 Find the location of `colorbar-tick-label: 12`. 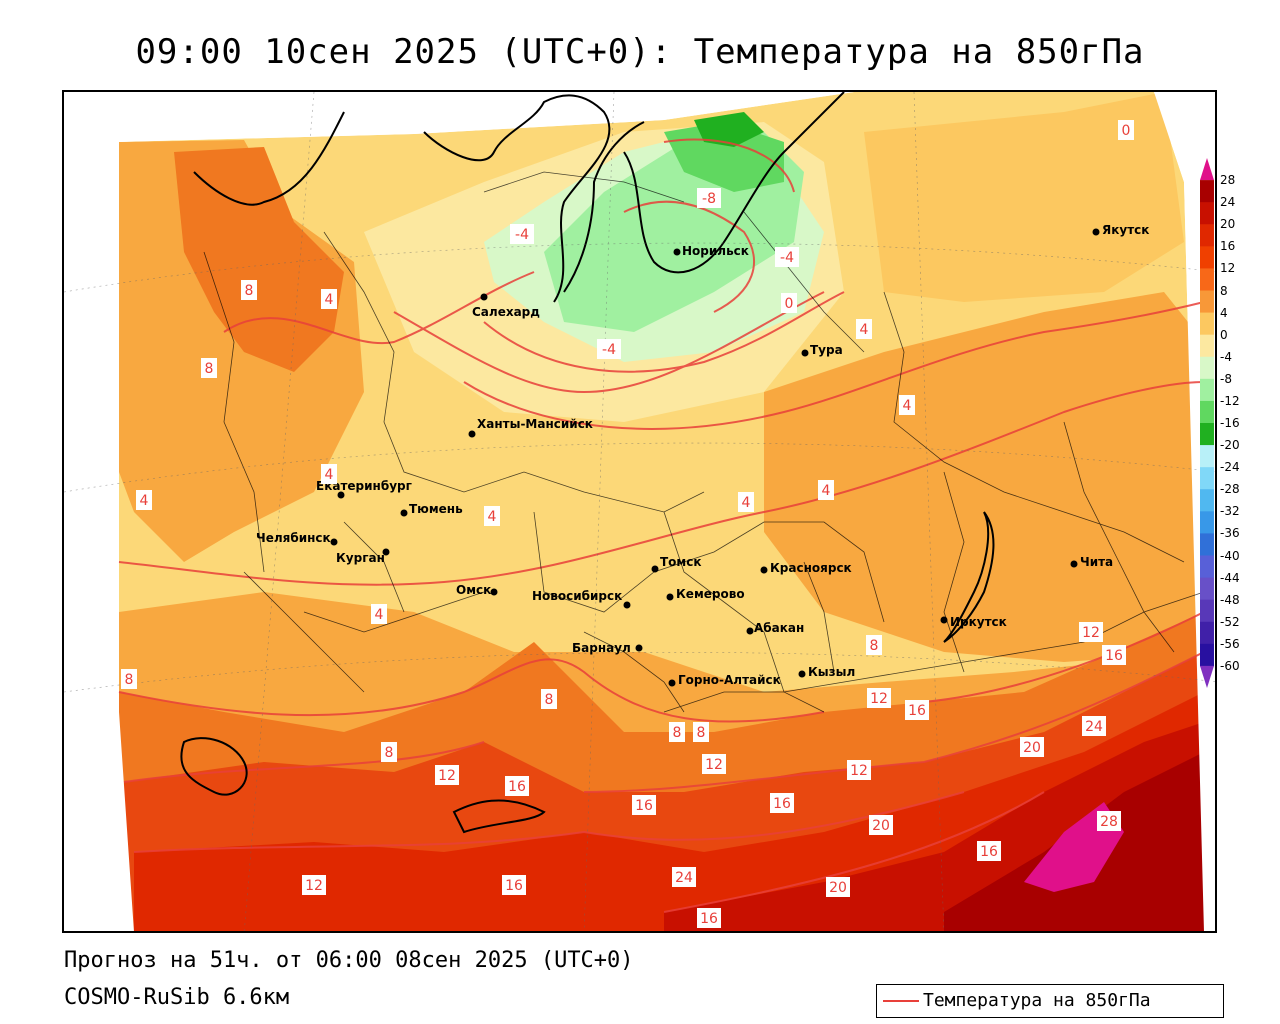

colorbar-tick-label: 12 is located at coordinates (1228, 268).